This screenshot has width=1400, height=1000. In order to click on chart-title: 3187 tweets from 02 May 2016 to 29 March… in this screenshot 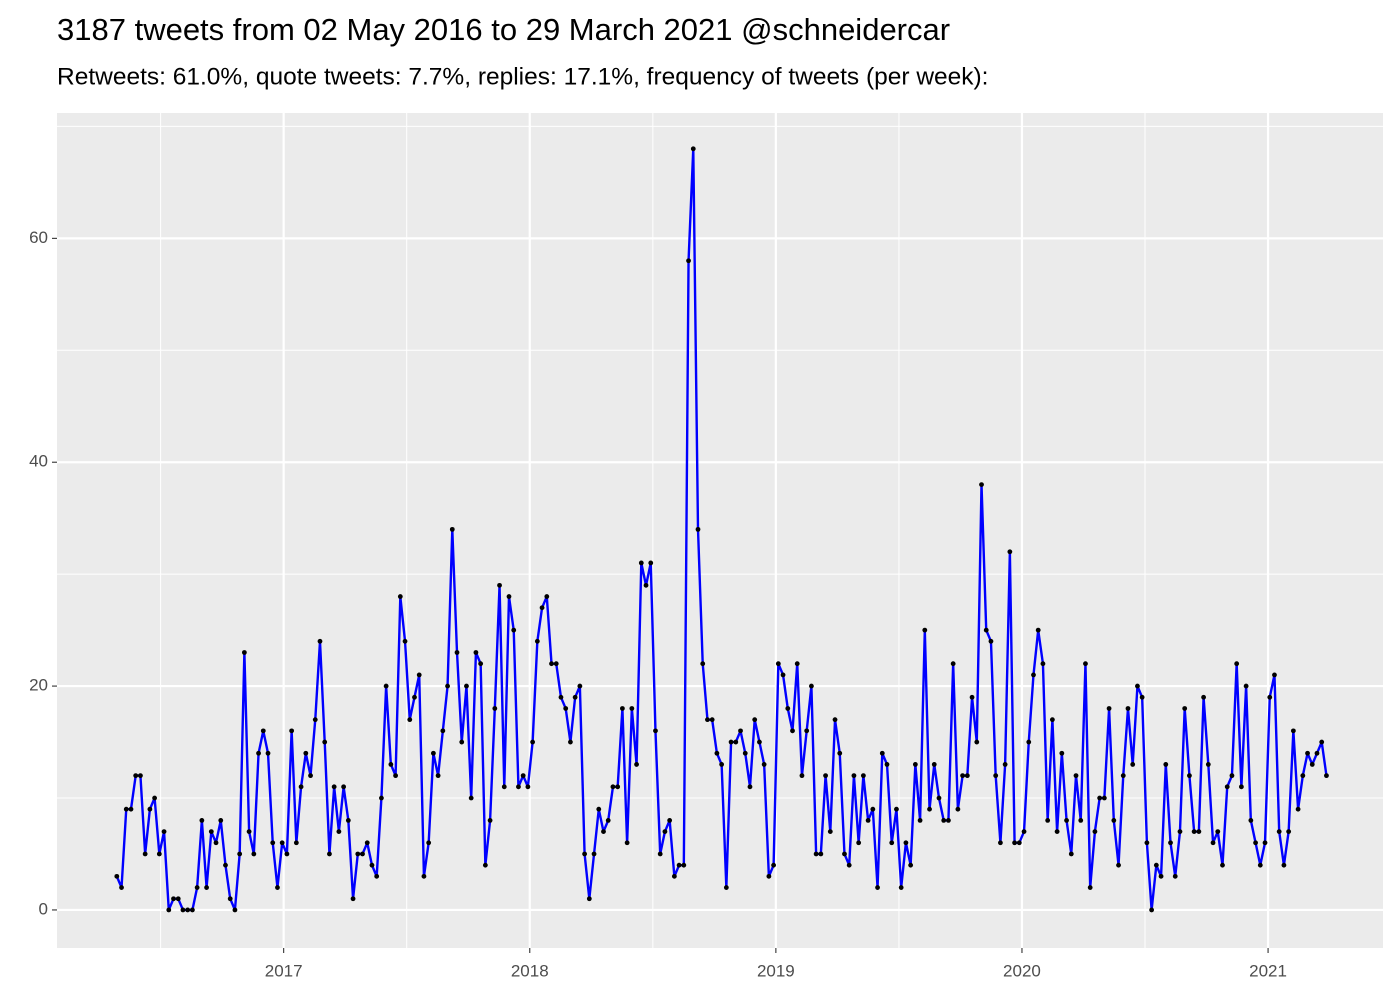, I will do `click(503, 29)`.